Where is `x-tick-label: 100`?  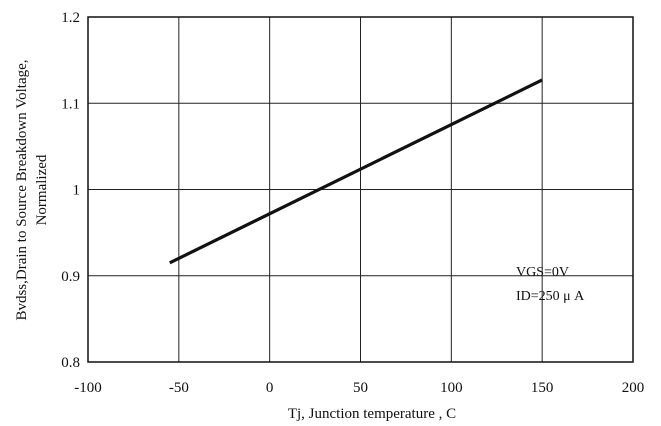 x-tick-label: 100 is located at coordinates (451, 388).